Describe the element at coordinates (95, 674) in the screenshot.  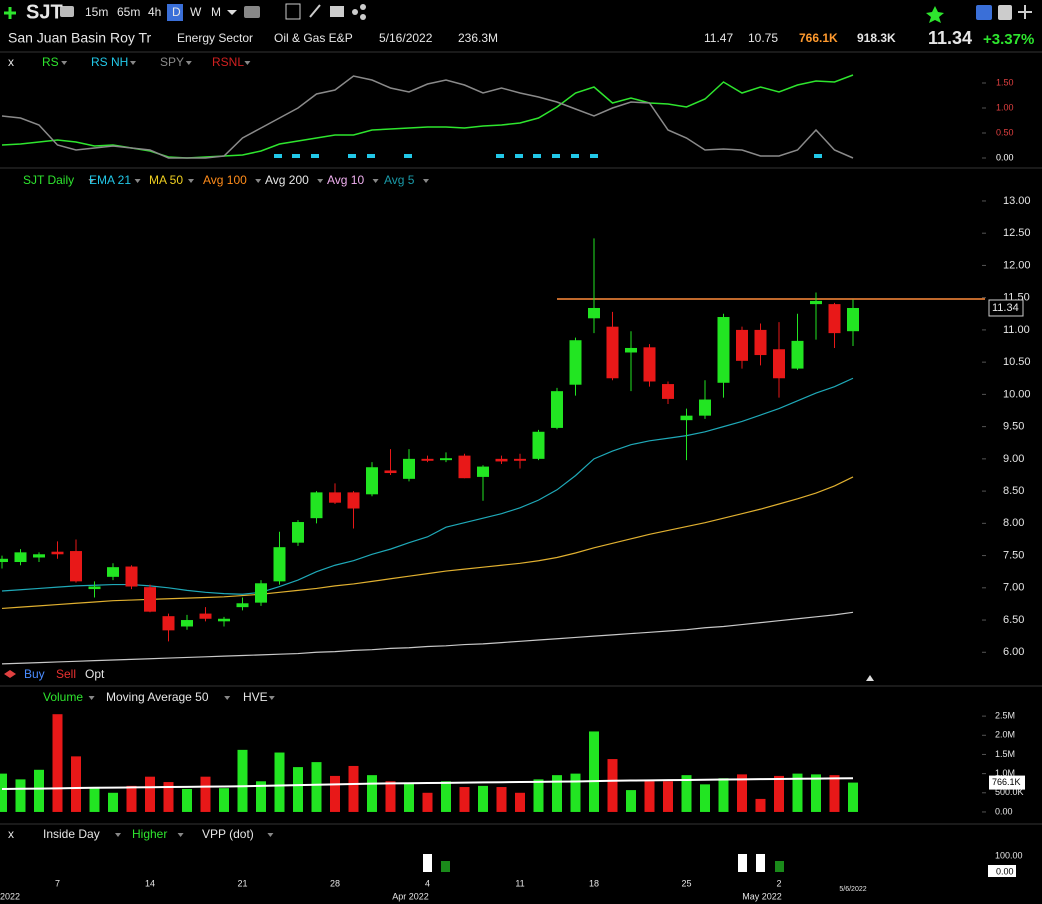
I see `opt-button: Opt` at that location.